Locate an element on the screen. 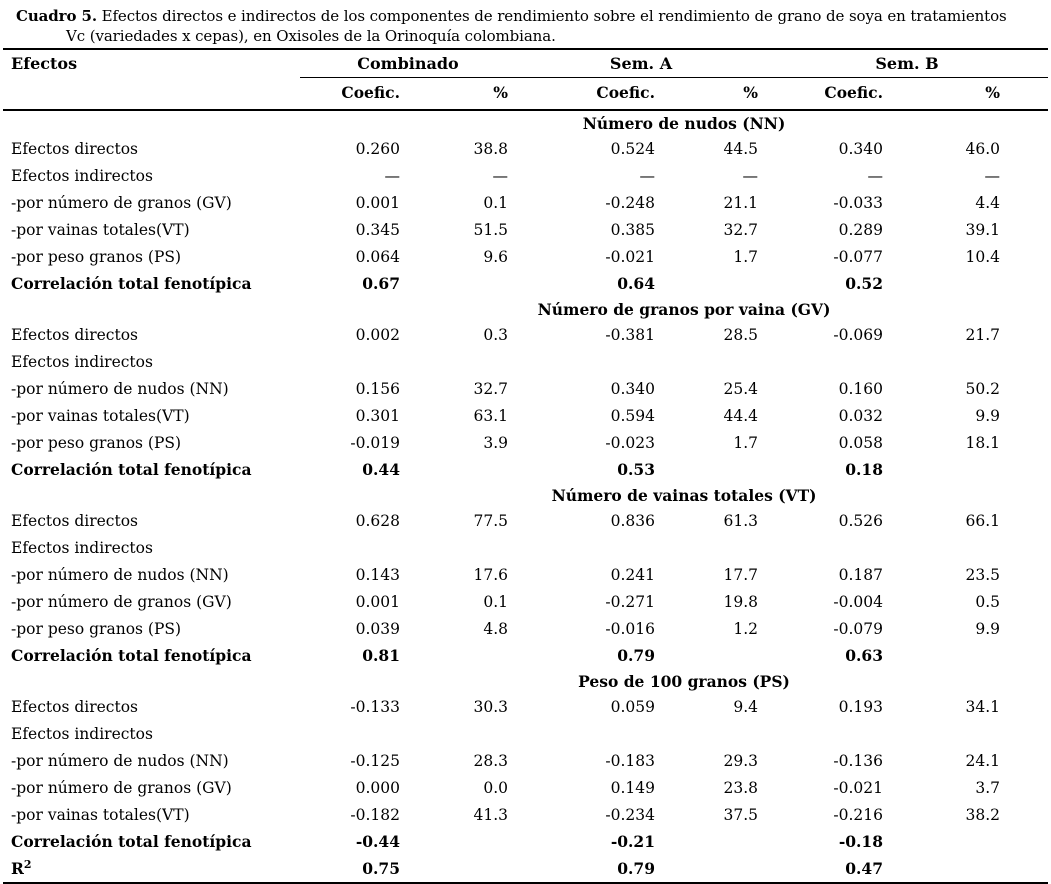  row-label: -por peso granos (PS) is located at coordinates (96, 256).